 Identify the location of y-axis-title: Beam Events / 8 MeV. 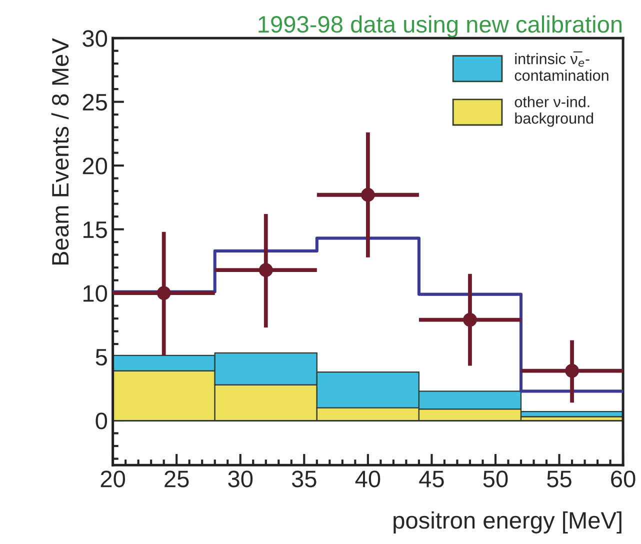
(60, 151).